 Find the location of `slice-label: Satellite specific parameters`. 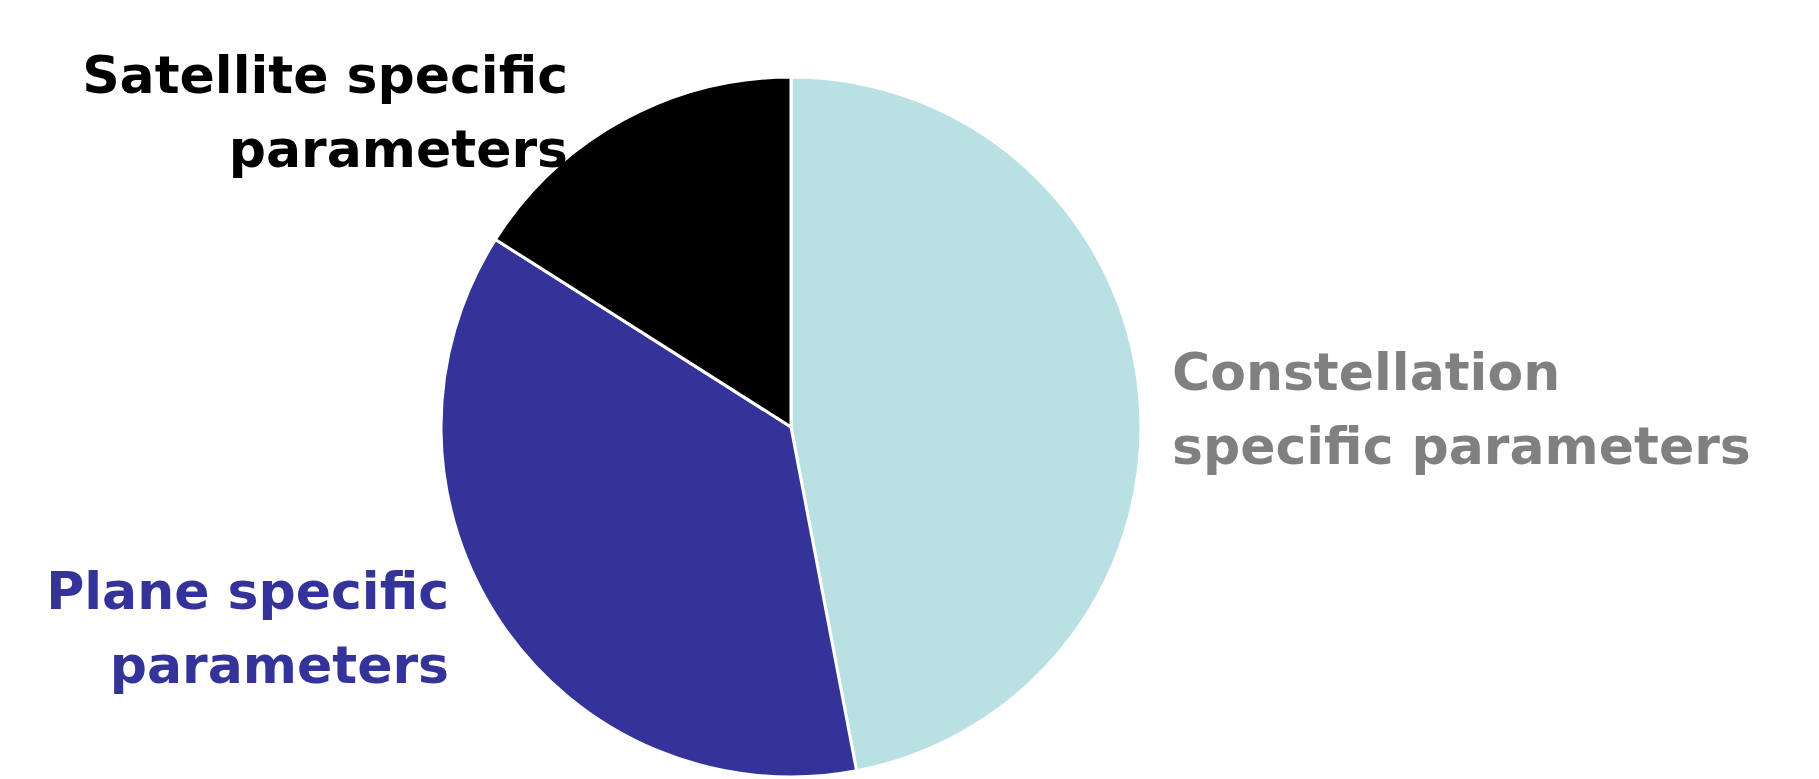

slice-label: Satellite specific parameters is located at coordinates (325, 112).